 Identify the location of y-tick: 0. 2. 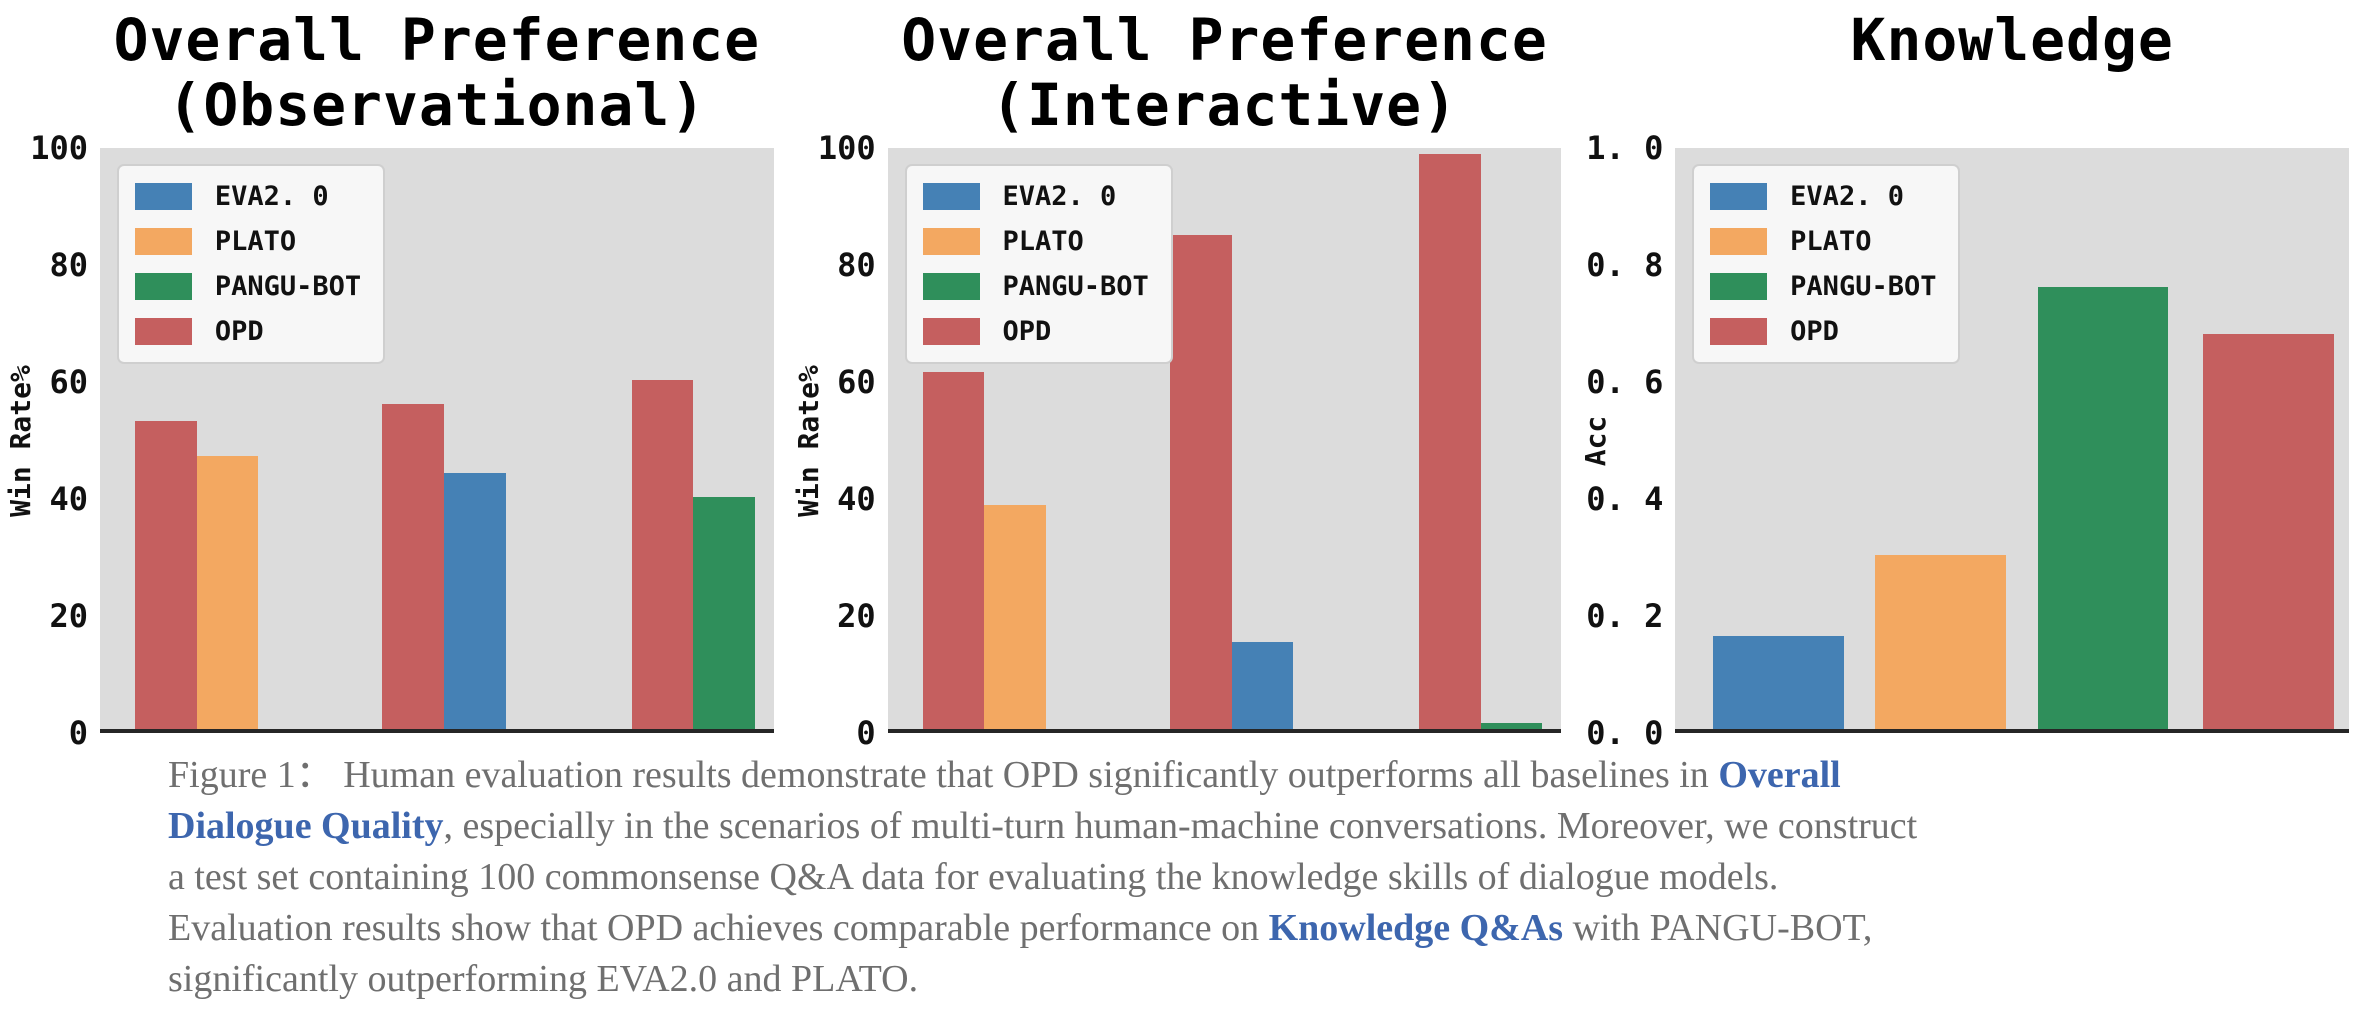
(1625, 616).